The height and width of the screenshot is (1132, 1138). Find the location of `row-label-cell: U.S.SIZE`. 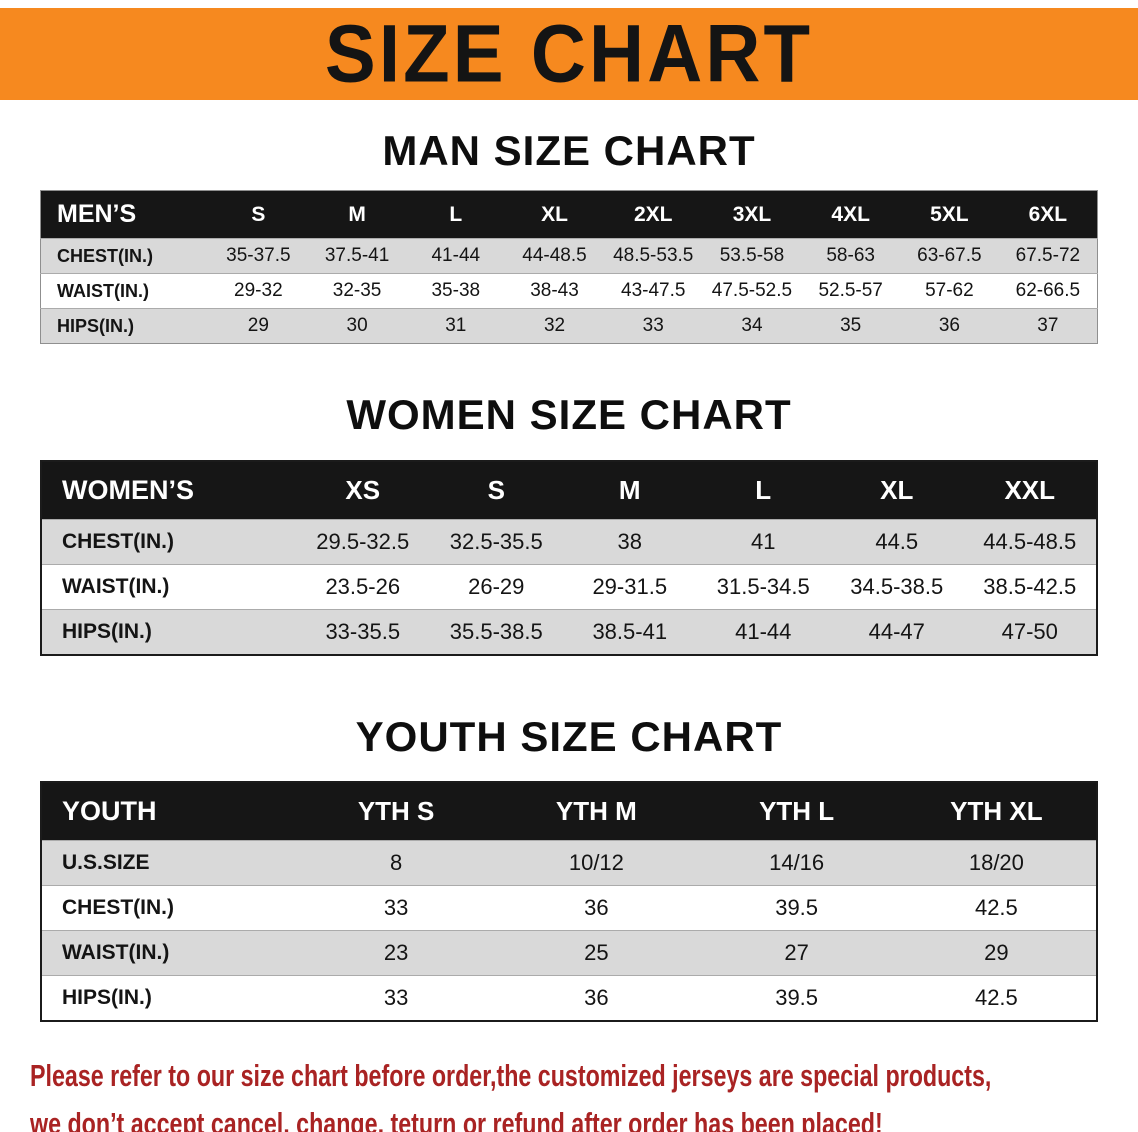

row-label-cell: U.S.SIZE is located at coordinates (168, 862).